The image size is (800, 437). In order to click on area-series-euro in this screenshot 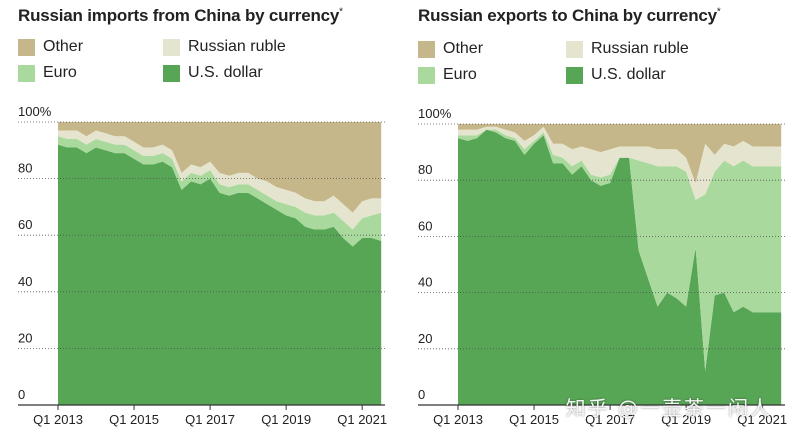, I will do `click(220, 191)`.